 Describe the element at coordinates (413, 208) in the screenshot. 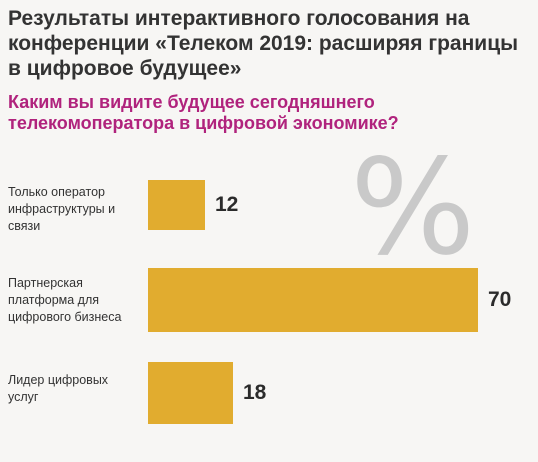

I see `percent-sign: %` at that location.